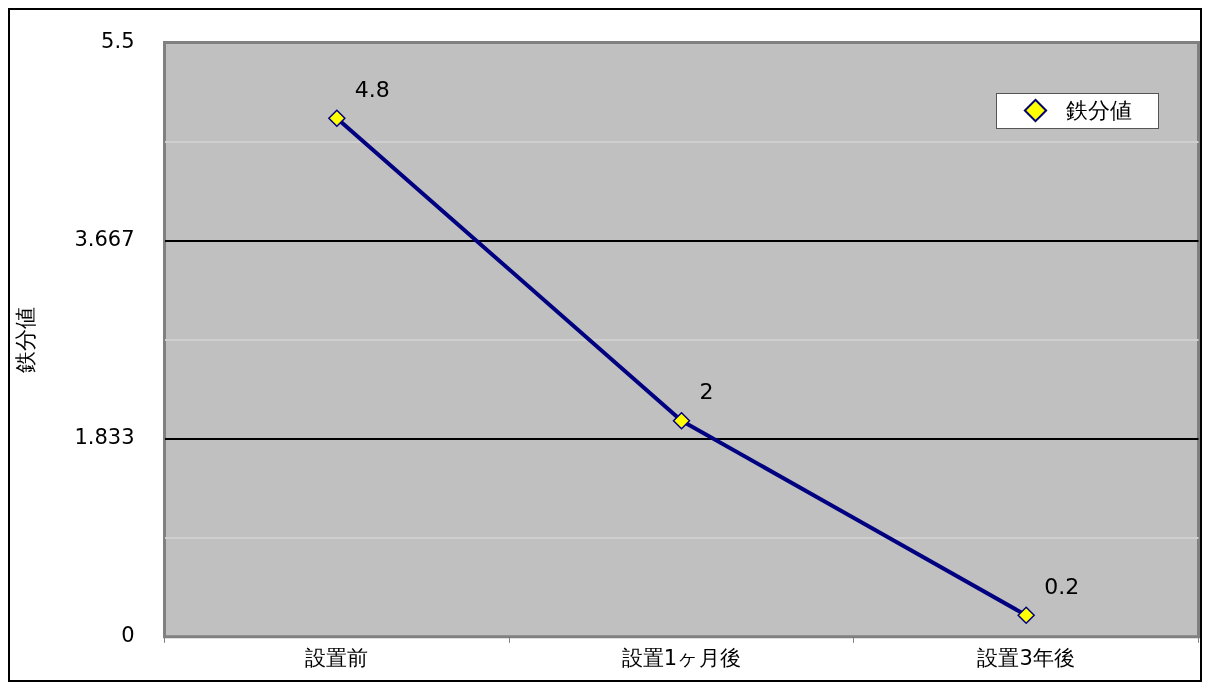 The image size is (1208, 690). Describe the element at coordinates (104, 239) in the screenshot. I see `y-tick-label: 3.667` at that location.